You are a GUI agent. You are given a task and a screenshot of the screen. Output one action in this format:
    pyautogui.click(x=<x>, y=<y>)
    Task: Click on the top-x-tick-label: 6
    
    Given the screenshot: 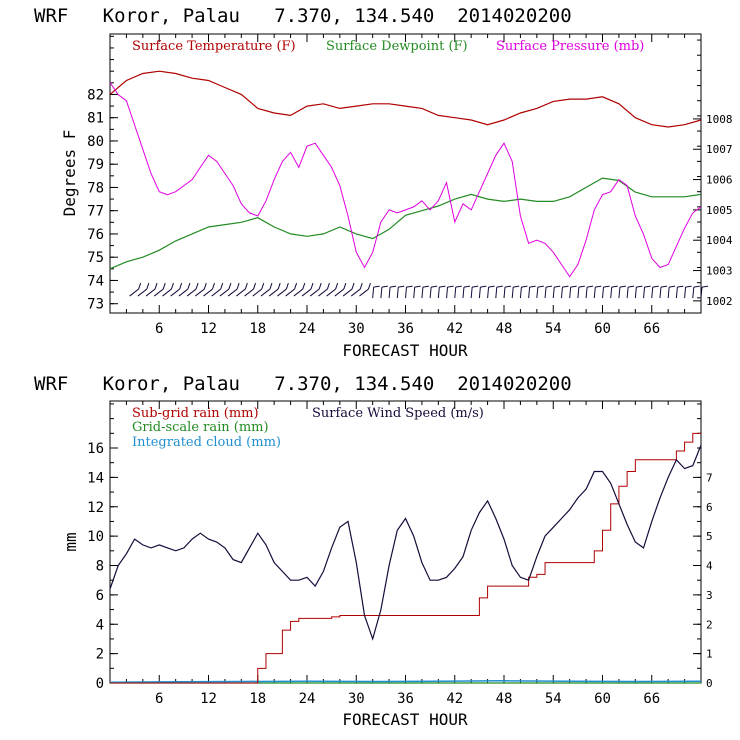 What is the action you would take?
    pyautogui.click(x=159, y=329)
    